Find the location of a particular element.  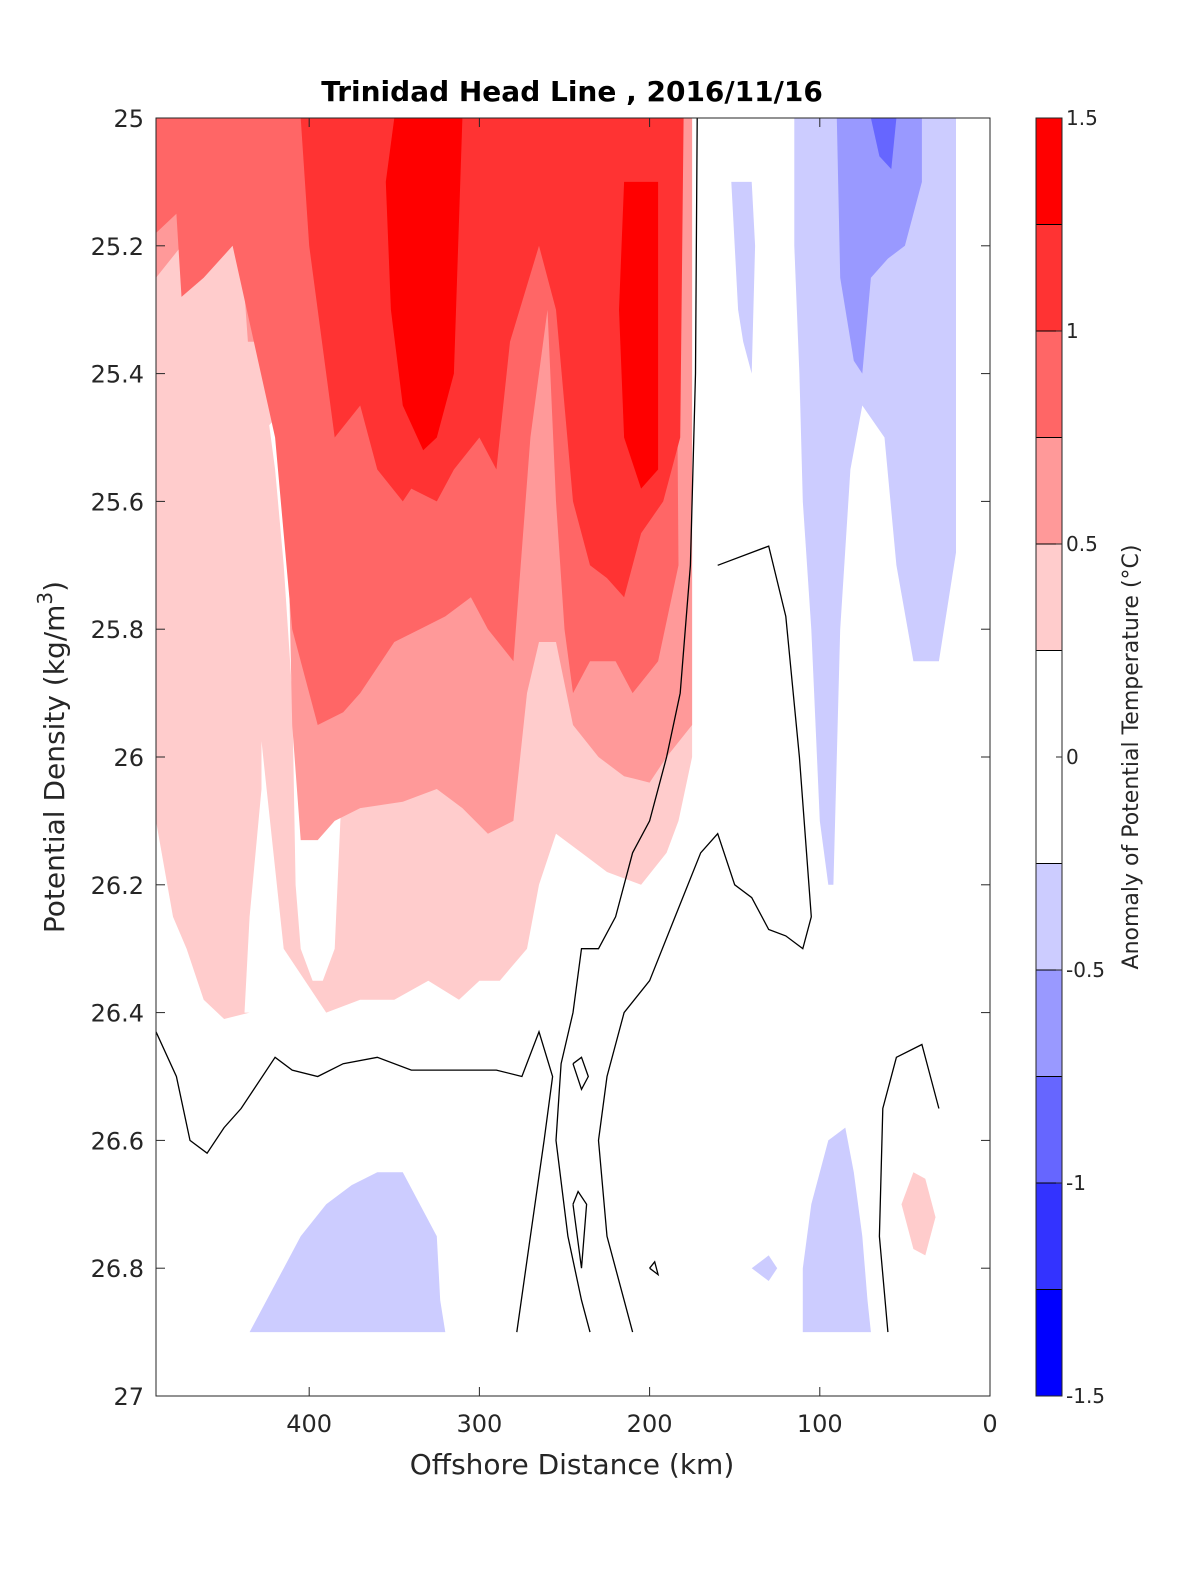

y-tick-label-7: 26.4 is located at coordinates (117, 1014).